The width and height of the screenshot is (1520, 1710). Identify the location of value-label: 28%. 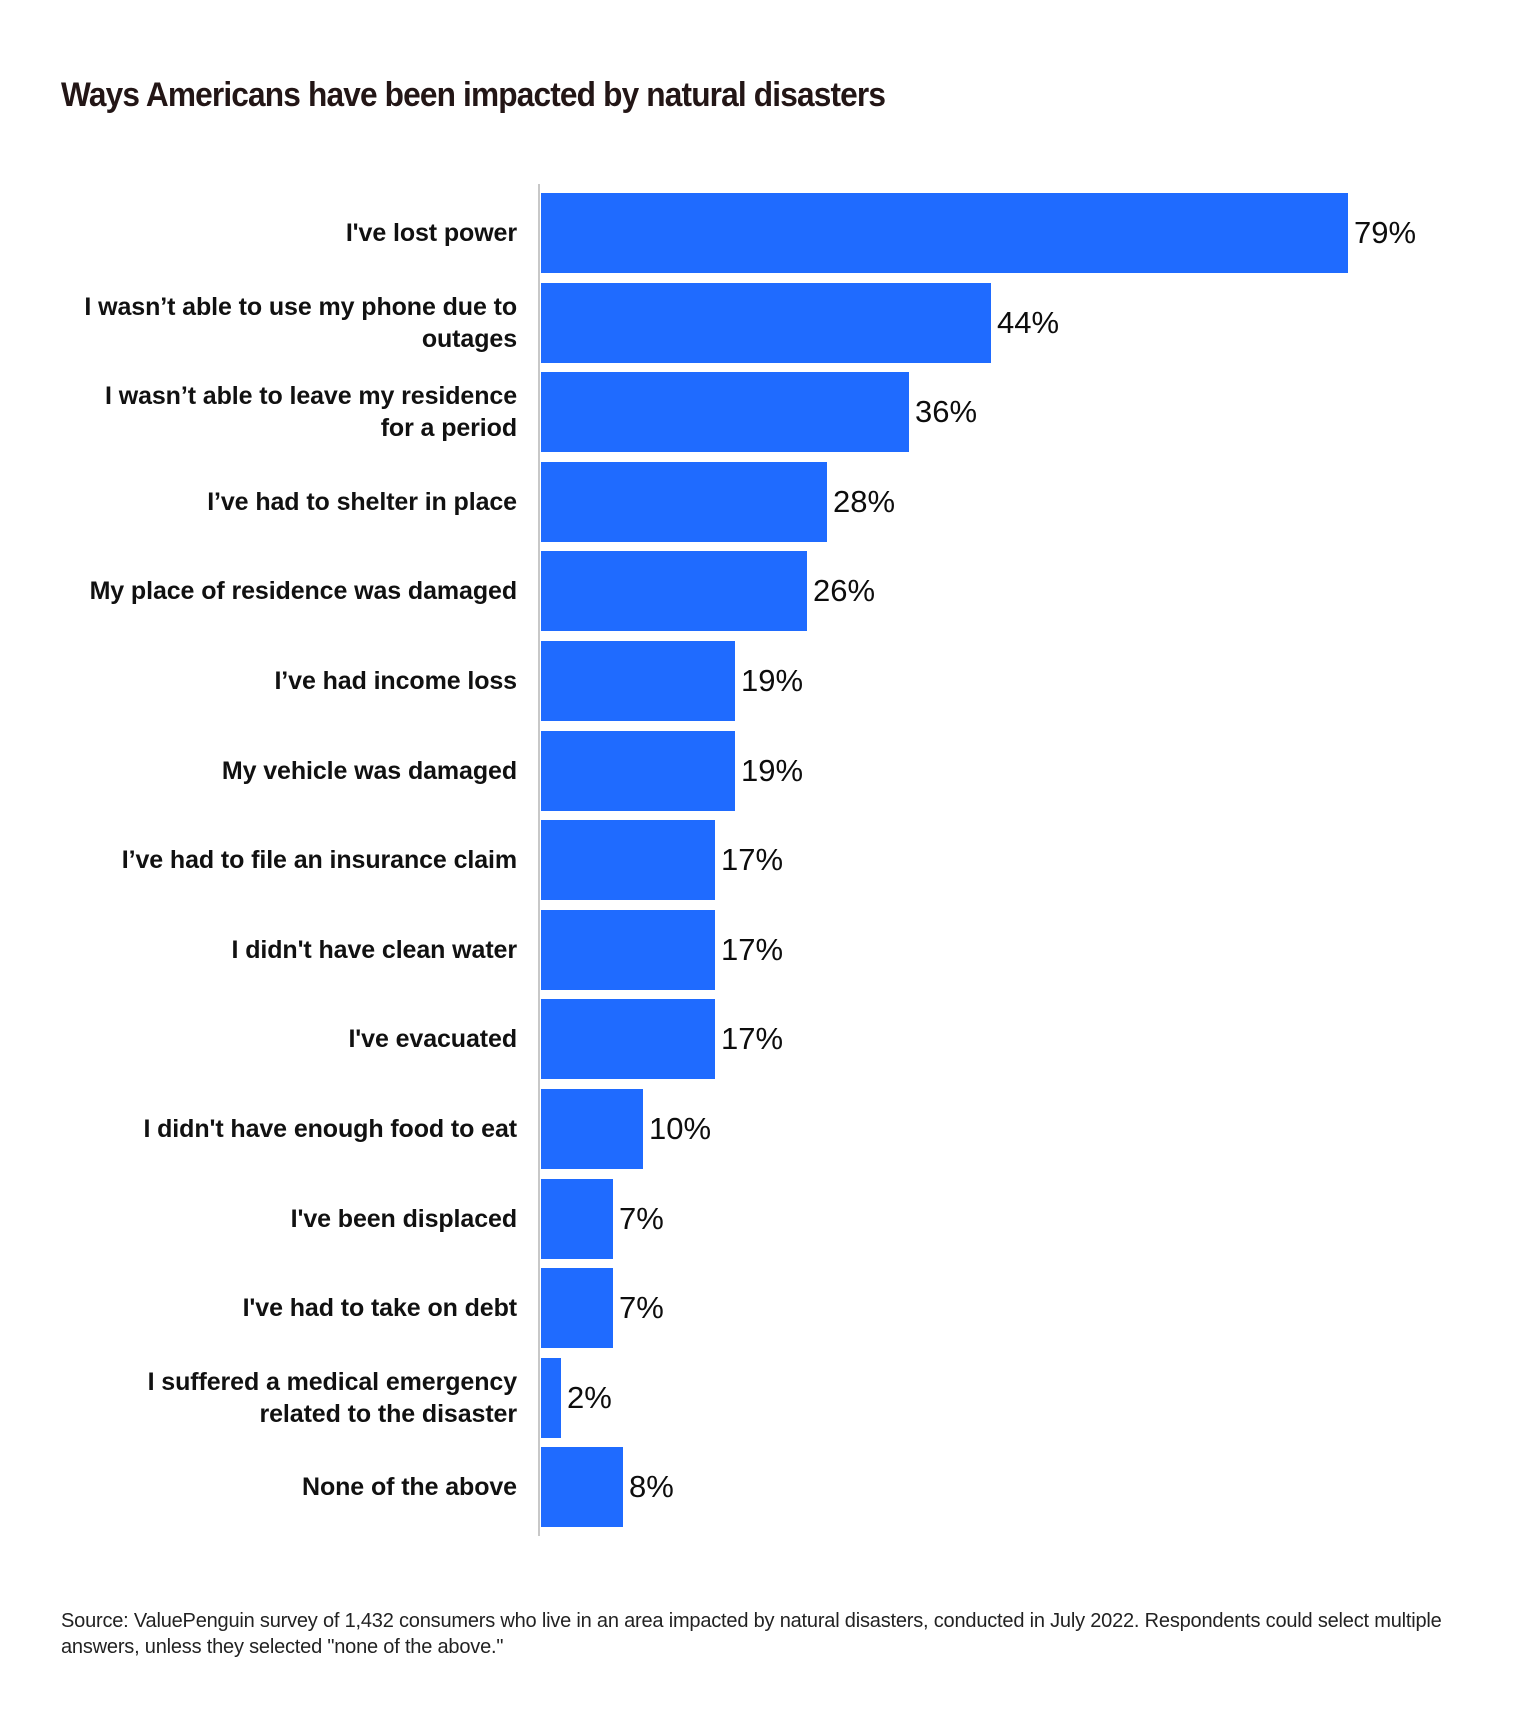
(864, 501).